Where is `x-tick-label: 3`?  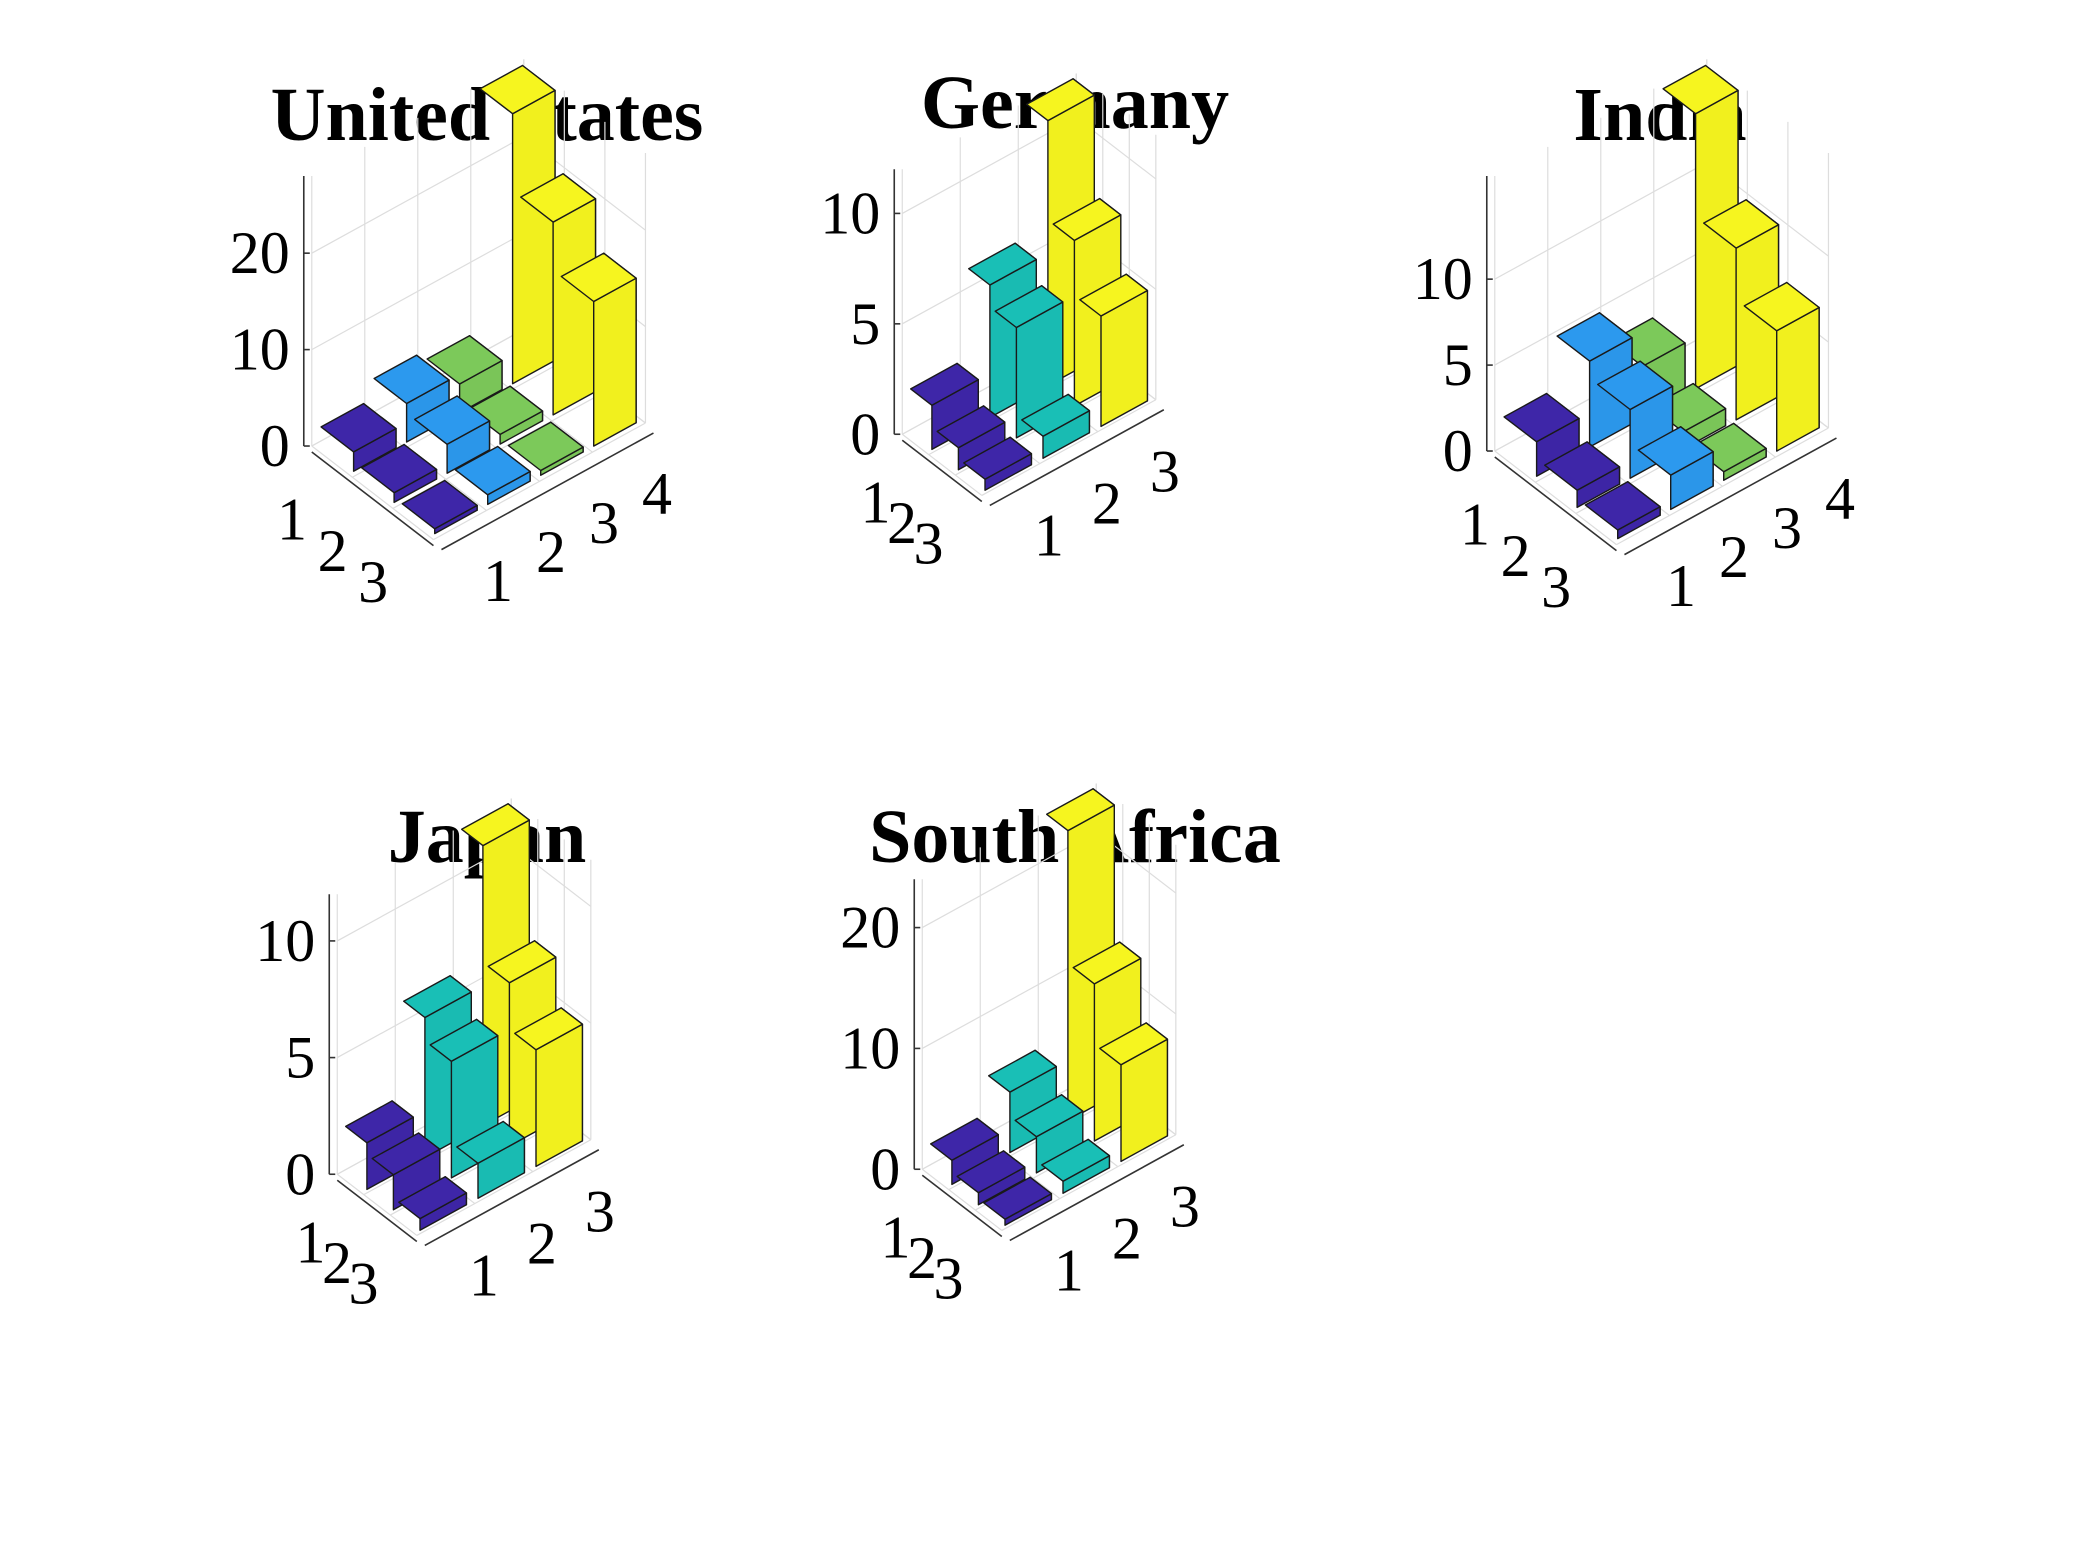 x-tick-label: 3 is located at coordinates (604, 523).